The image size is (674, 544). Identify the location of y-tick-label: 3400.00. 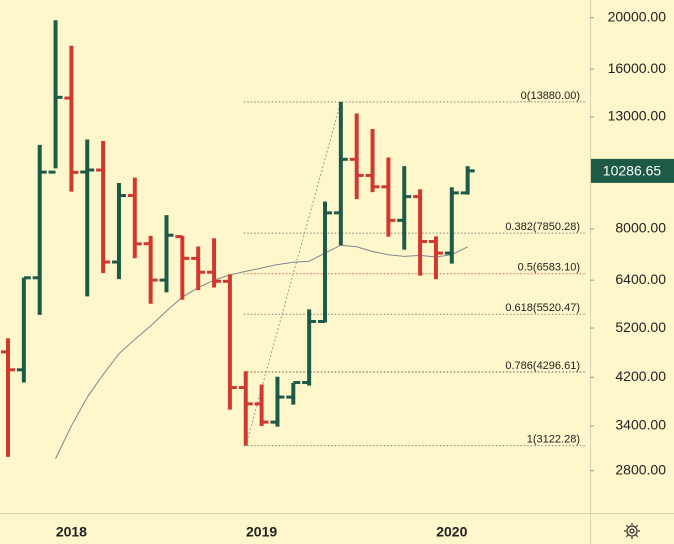
(640, 425).